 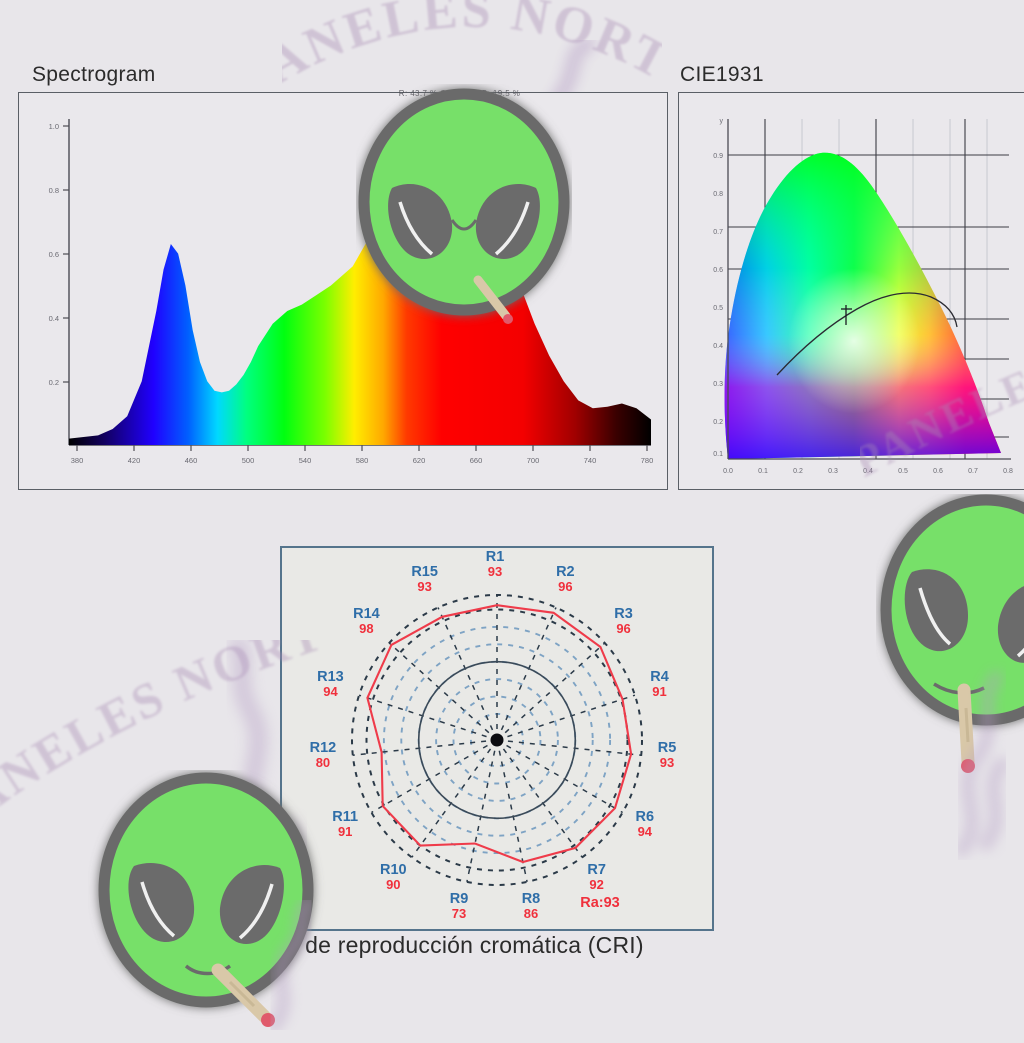 What do you see at coordinates (459, 93) in the screenshot?
I see `spectrogram-rgb-readout: R: 43.7 % G: 36.6 % B: 19.5 %` at bounding box center [459, 93].